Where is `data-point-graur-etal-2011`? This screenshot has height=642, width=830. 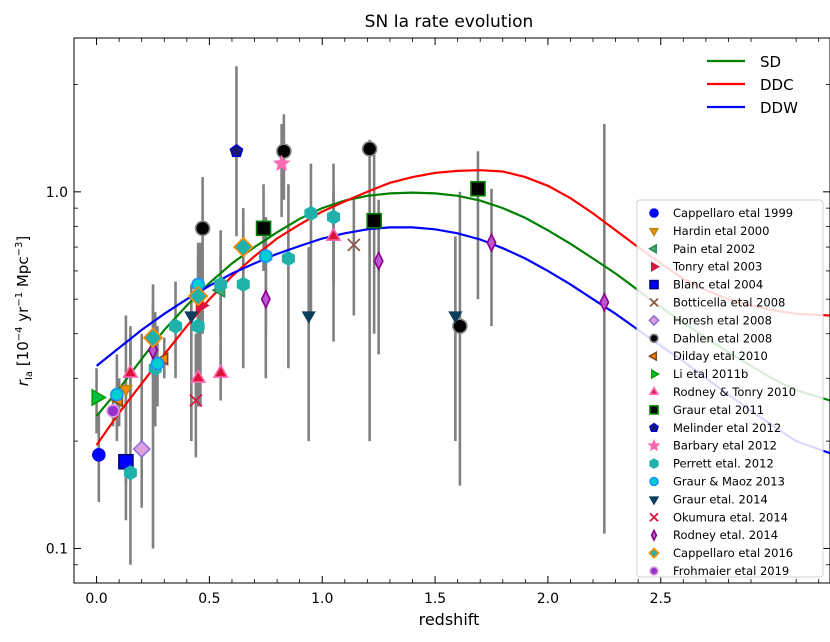
data-point-graur-etal-2011 is located at coordinates (263, 228).